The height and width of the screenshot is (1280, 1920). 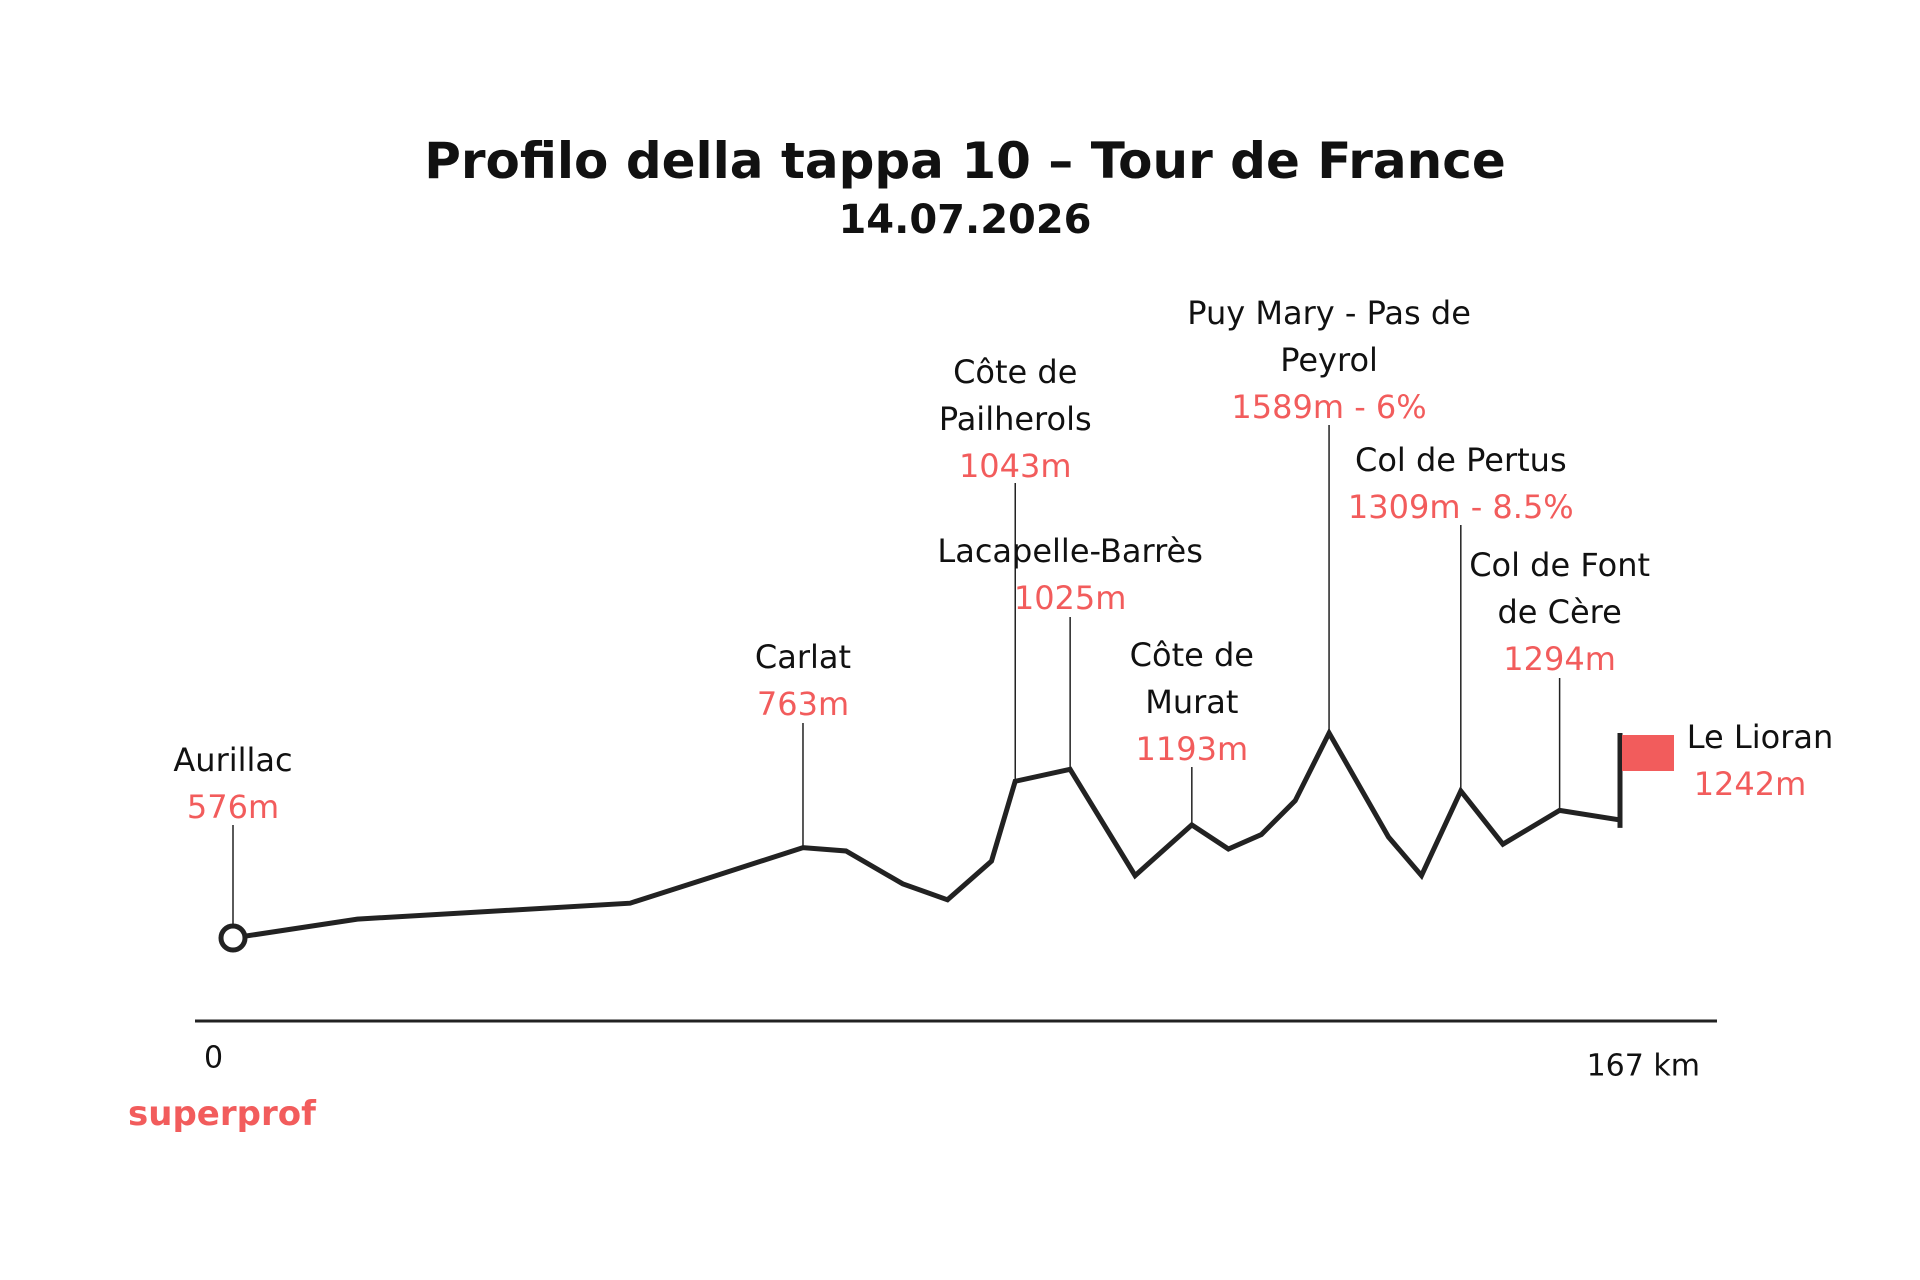 I want to click on waypoint-name: Peyrol, so click(x=1329, y=360).